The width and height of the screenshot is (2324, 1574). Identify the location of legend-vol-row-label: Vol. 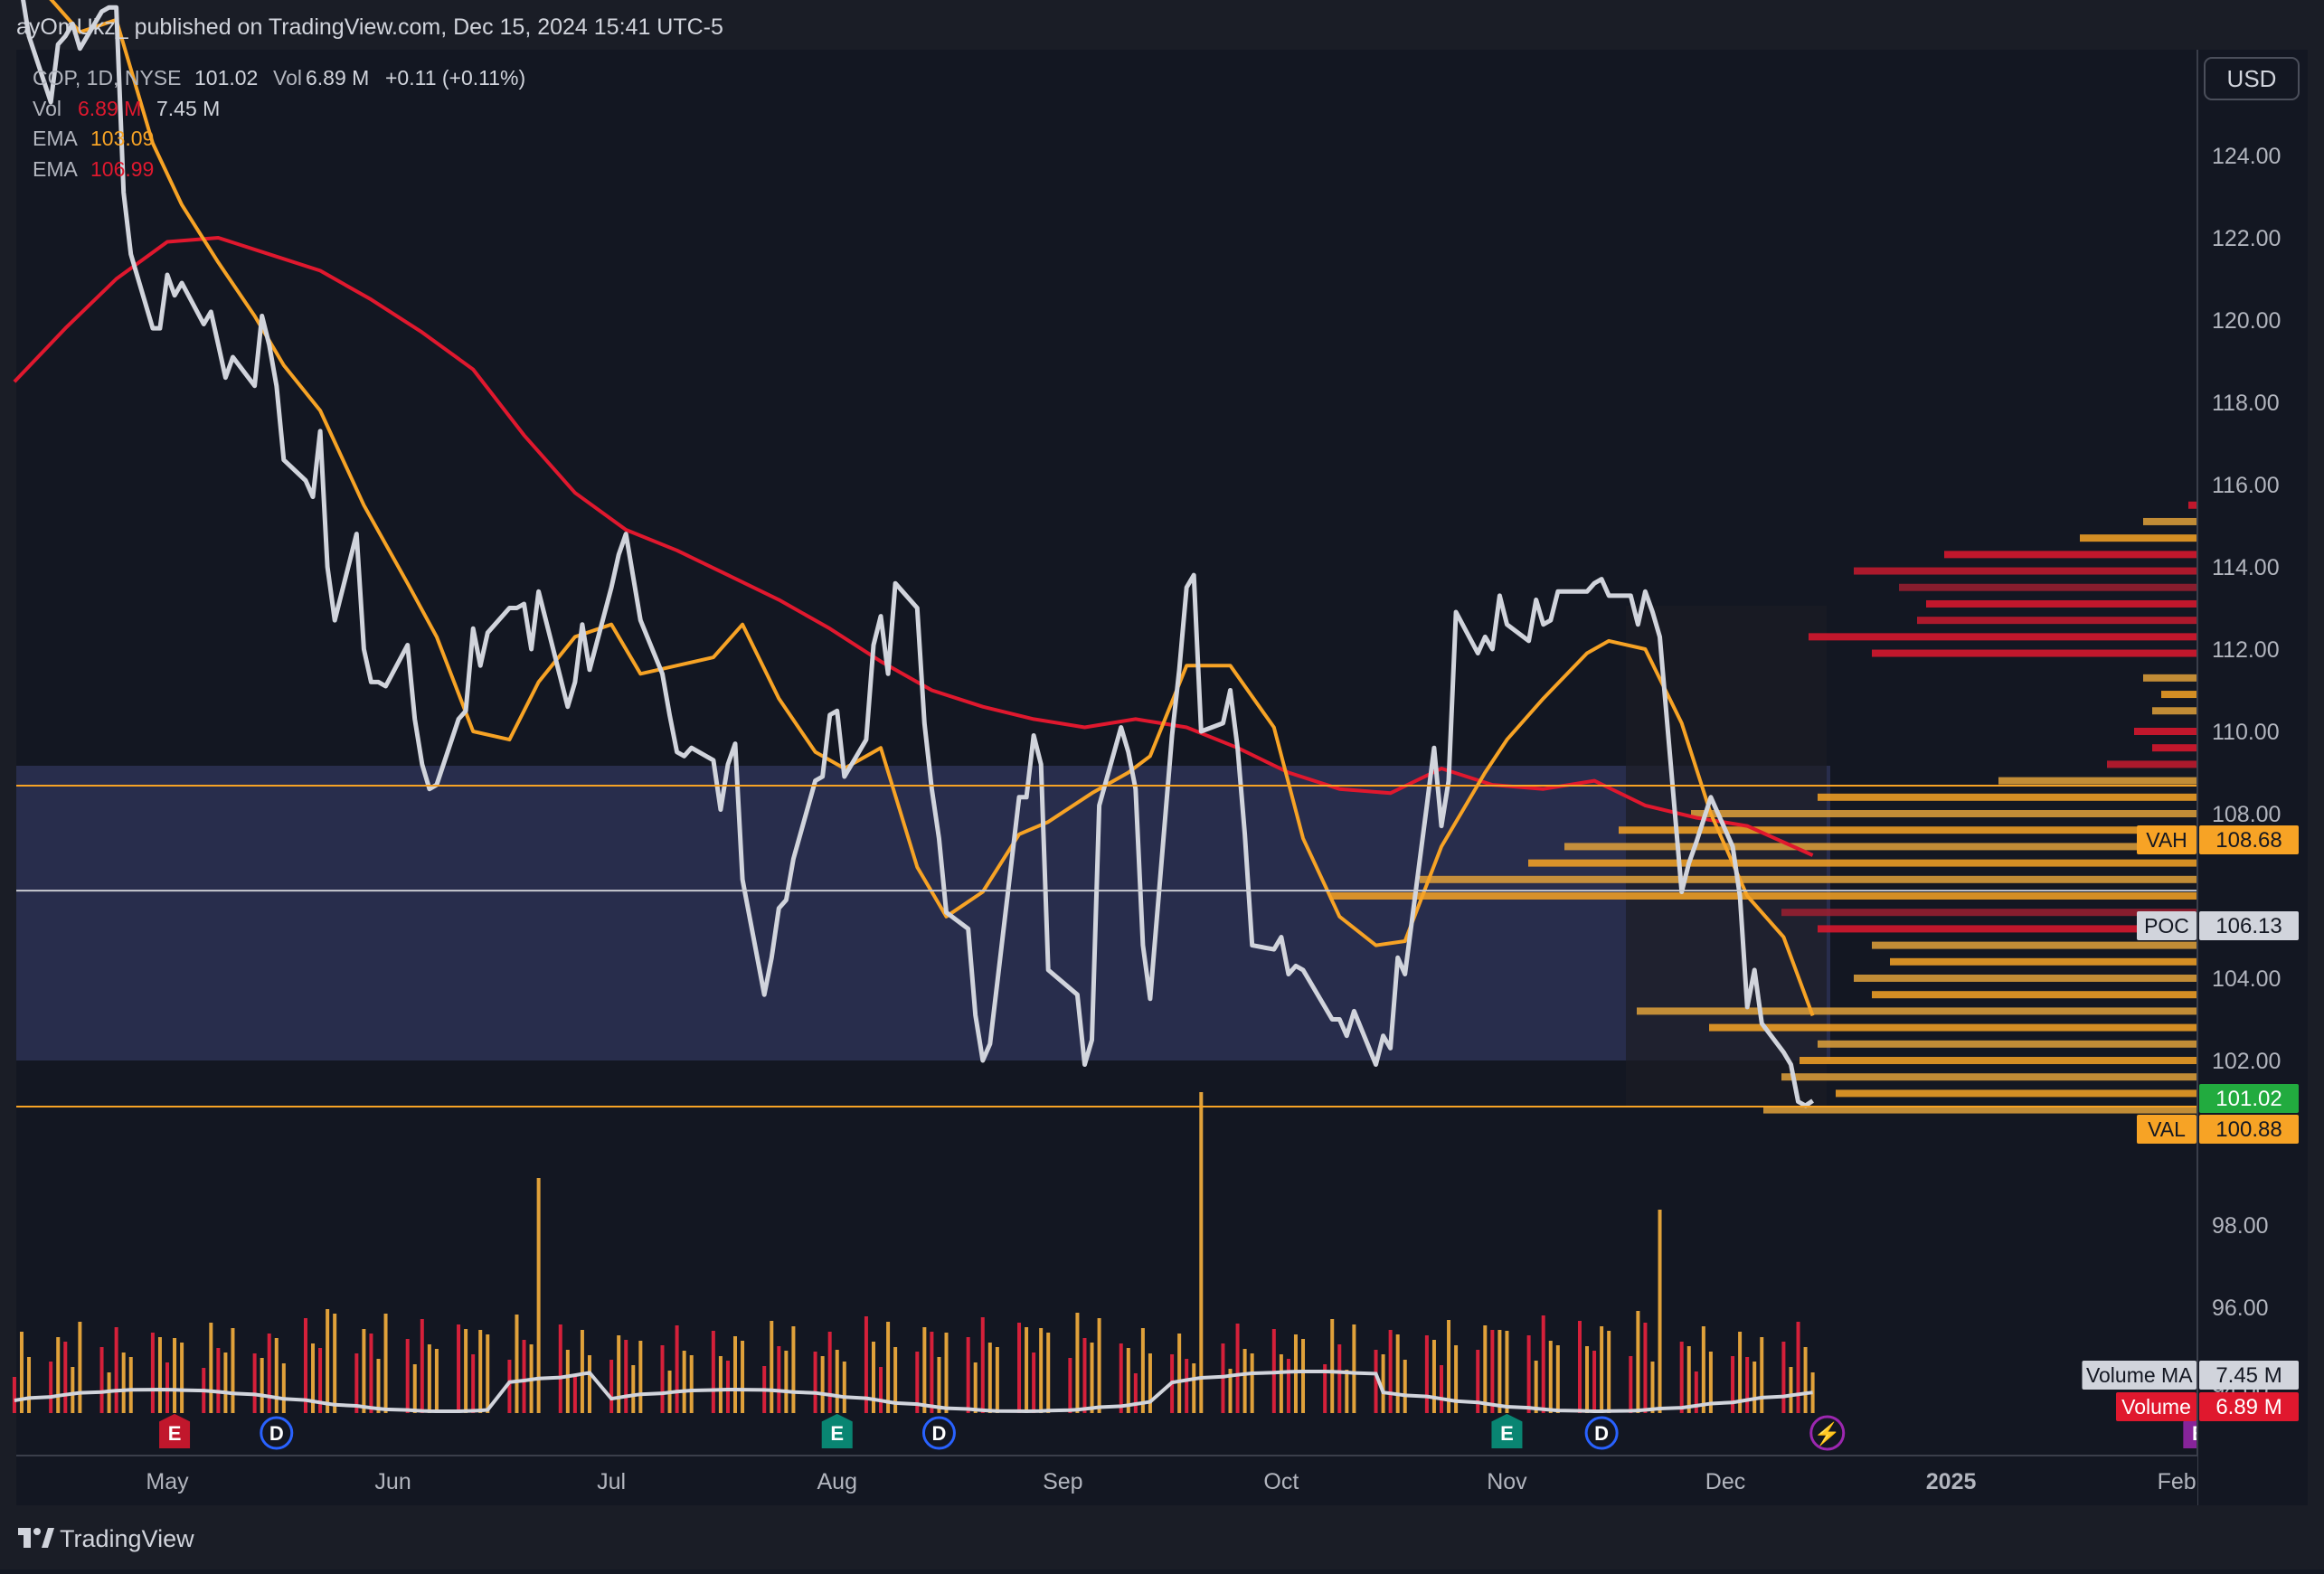
(47, 109).